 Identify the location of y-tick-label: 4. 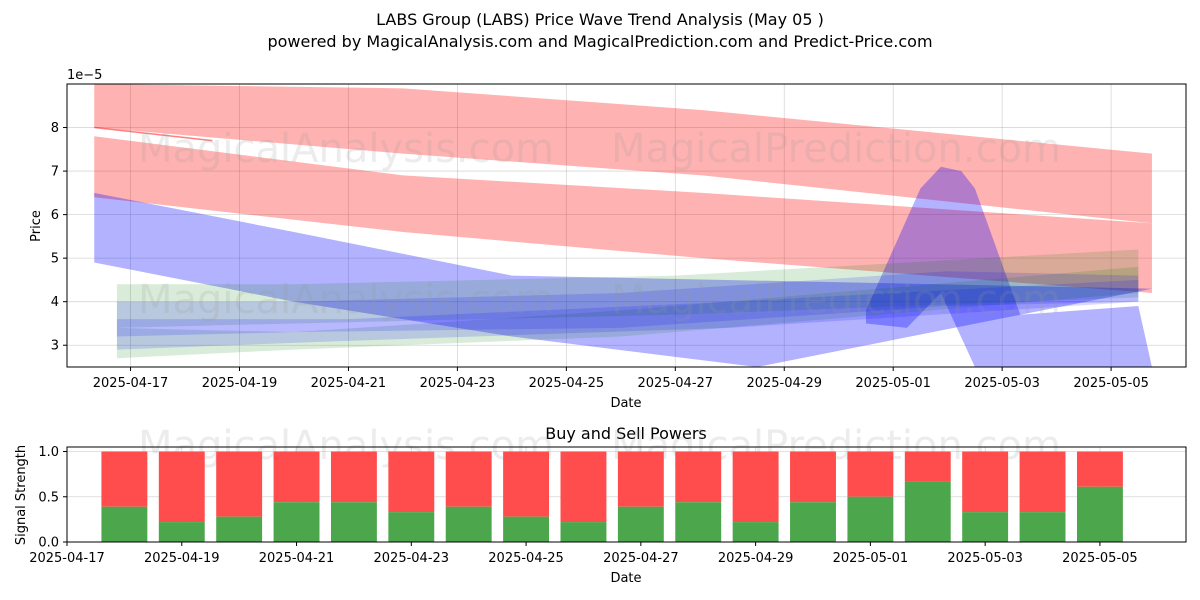
(55, 302).